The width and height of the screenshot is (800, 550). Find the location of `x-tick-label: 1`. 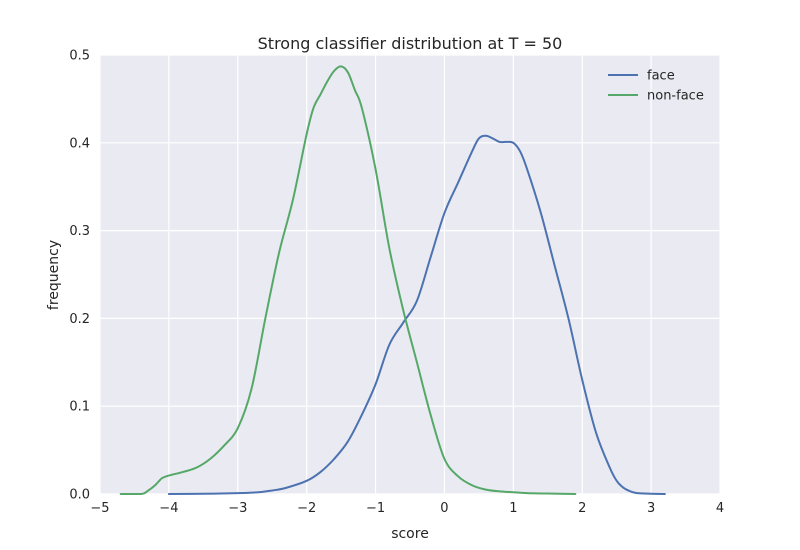

x-tick-label: 1 is located at coordinates (513, 508).